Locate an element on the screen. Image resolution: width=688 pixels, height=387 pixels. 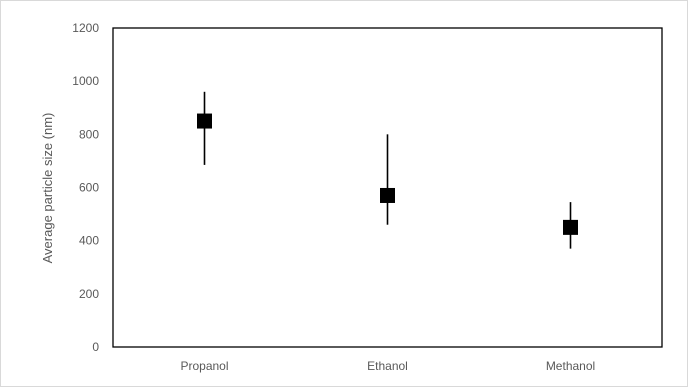
y-axis-ticks: 0 200 400 600 800 1000 1200 is located at coordinates (85, 187).